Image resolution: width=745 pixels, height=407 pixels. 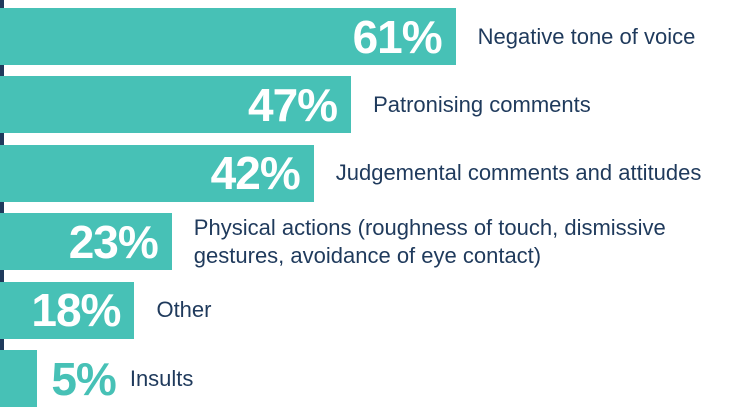 I want to click on value-label: 47%, so click(x=293, y=104).